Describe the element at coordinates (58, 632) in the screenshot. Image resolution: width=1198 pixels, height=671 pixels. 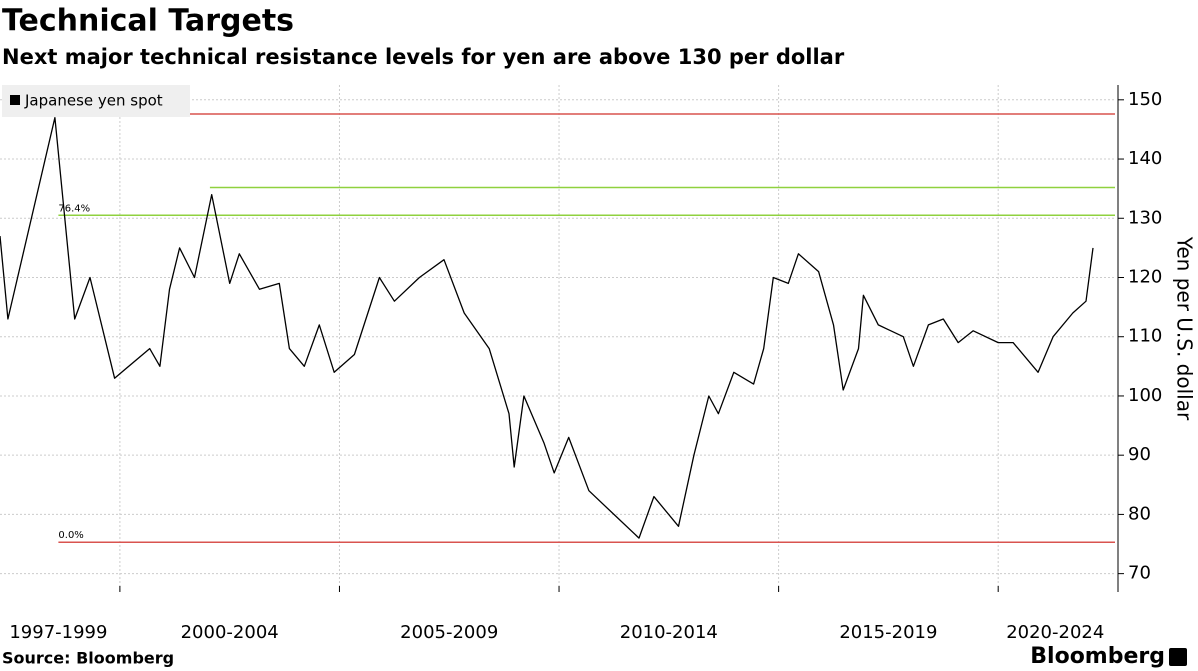
I see `x-tick-label: 1997-1999` at that location.